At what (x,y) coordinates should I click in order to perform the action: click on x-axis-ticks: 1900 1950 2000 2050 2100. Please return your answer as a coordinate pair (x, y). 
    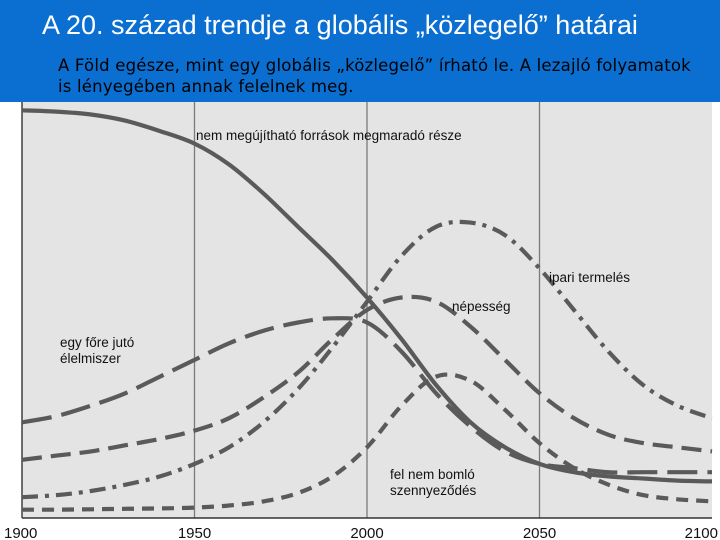
    Looking at the image, I should click on (361, 532).